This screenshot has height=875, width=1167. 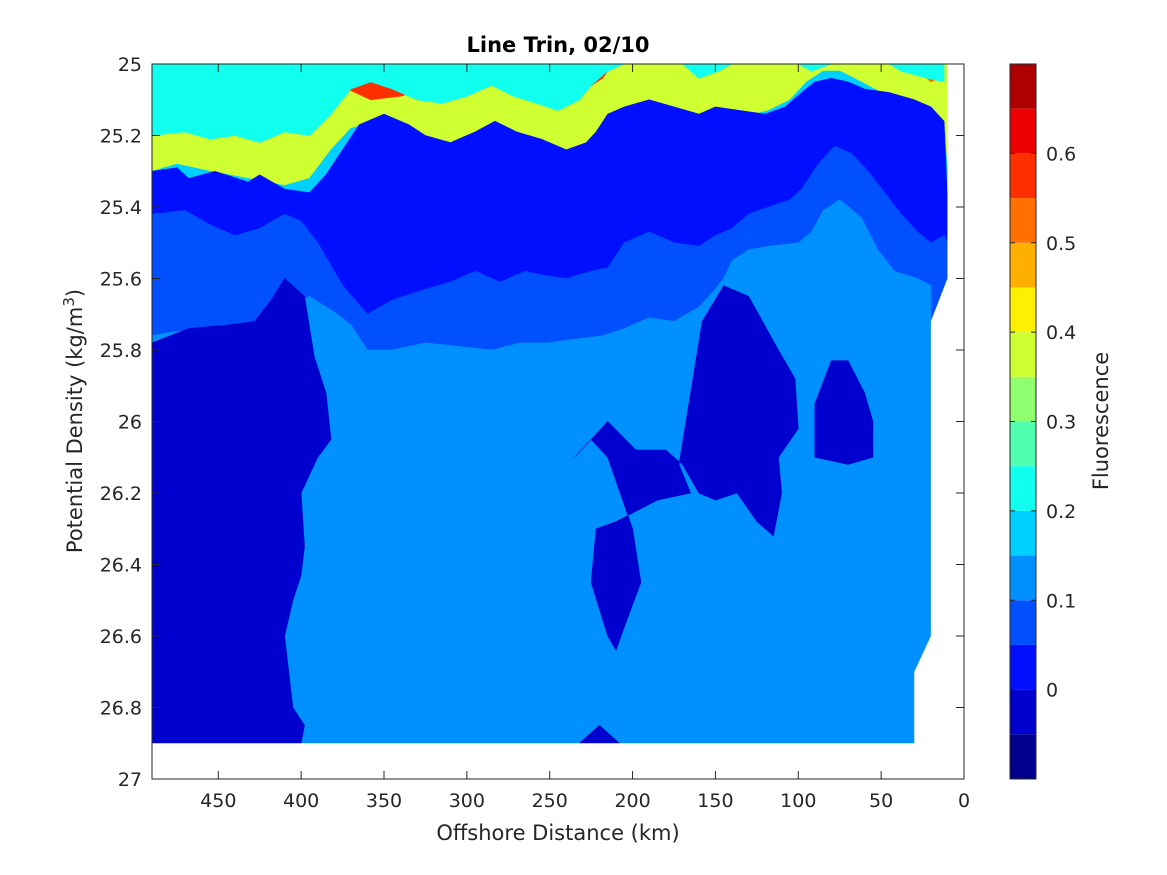 What do you see at coordinates (1052, 691) in the screenshot?
I see `colorbar-tick-label: 0` at bounding box center [1052, 691].